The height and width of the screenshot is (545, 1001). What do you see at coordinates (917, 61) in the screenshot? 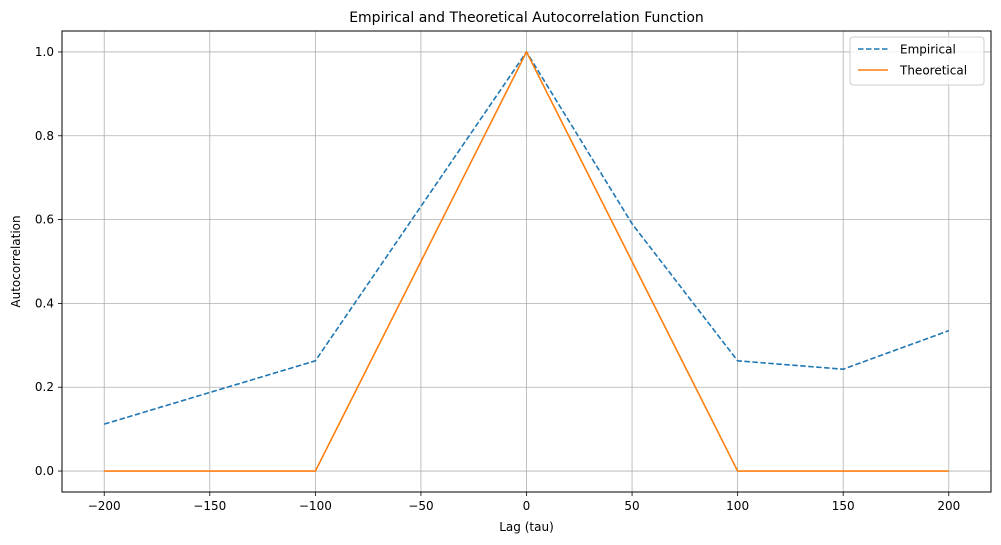
I see `legend: Empirical Theoretical` at bounding box center [917, 61].